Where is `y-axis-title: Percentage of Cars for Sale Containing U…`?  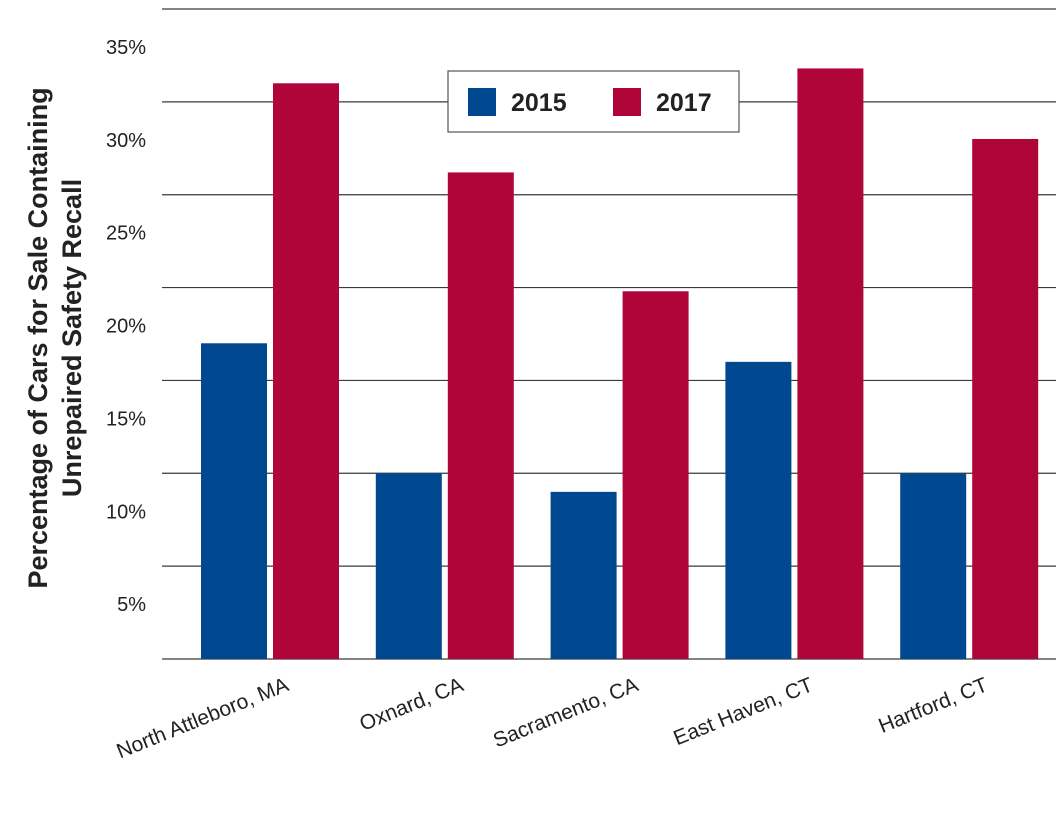 y-axis-title: Percentage of Cars for Sale Containing U… is located at coordinates (55, 337).